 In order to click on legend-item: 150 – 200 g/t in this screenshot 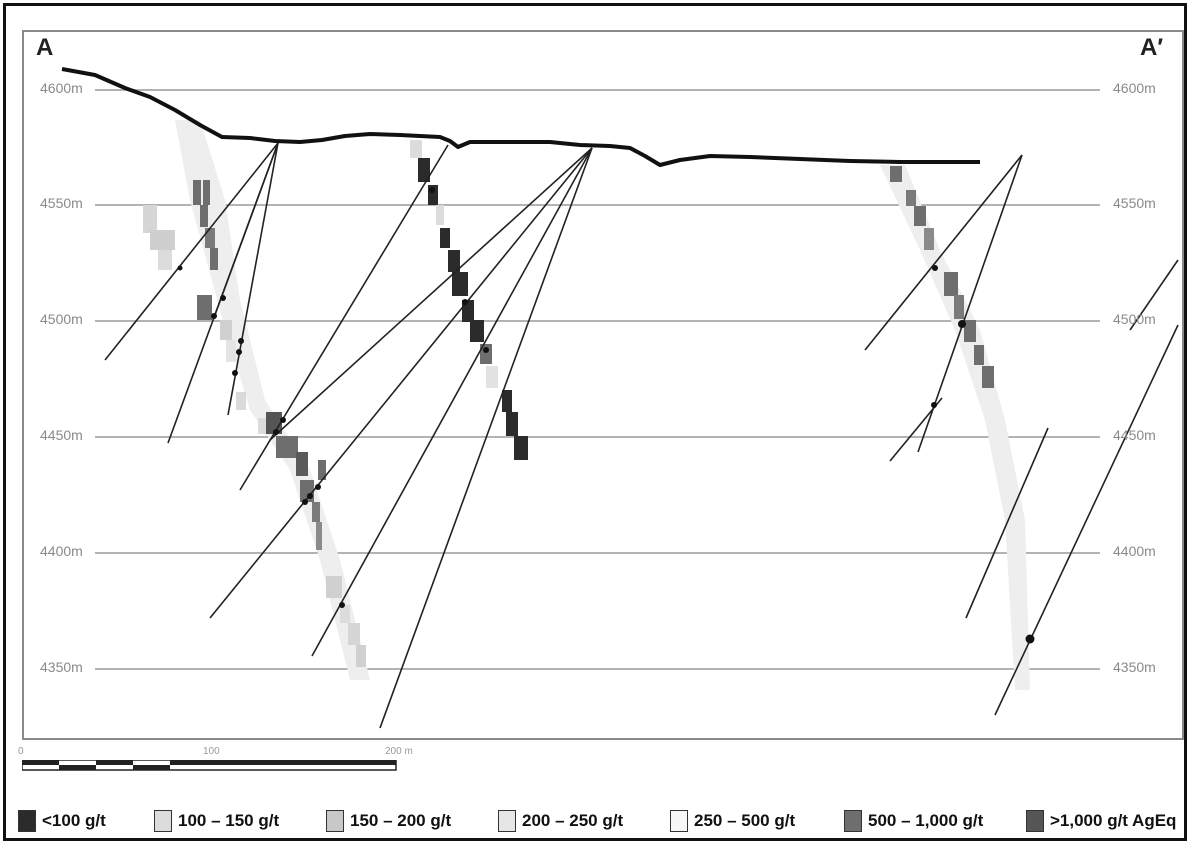, I will do `click(388, 821)`.